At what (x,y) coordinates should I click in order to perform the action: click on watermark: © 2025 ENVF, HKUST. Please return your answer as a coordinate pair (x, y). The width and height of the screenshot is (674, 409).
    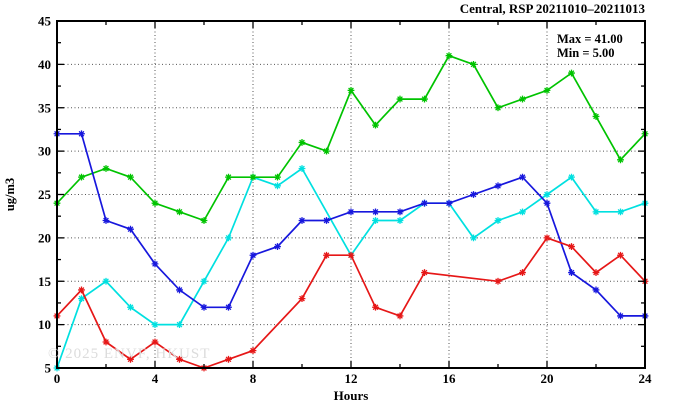
    Looking at the image, I should click on (129, 354).